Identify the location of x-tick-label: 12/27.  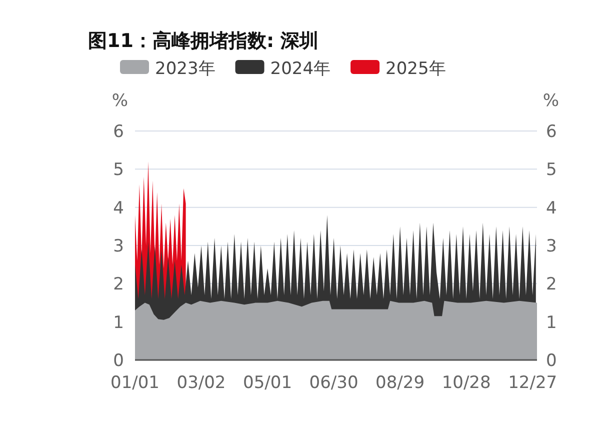
(533, 383).